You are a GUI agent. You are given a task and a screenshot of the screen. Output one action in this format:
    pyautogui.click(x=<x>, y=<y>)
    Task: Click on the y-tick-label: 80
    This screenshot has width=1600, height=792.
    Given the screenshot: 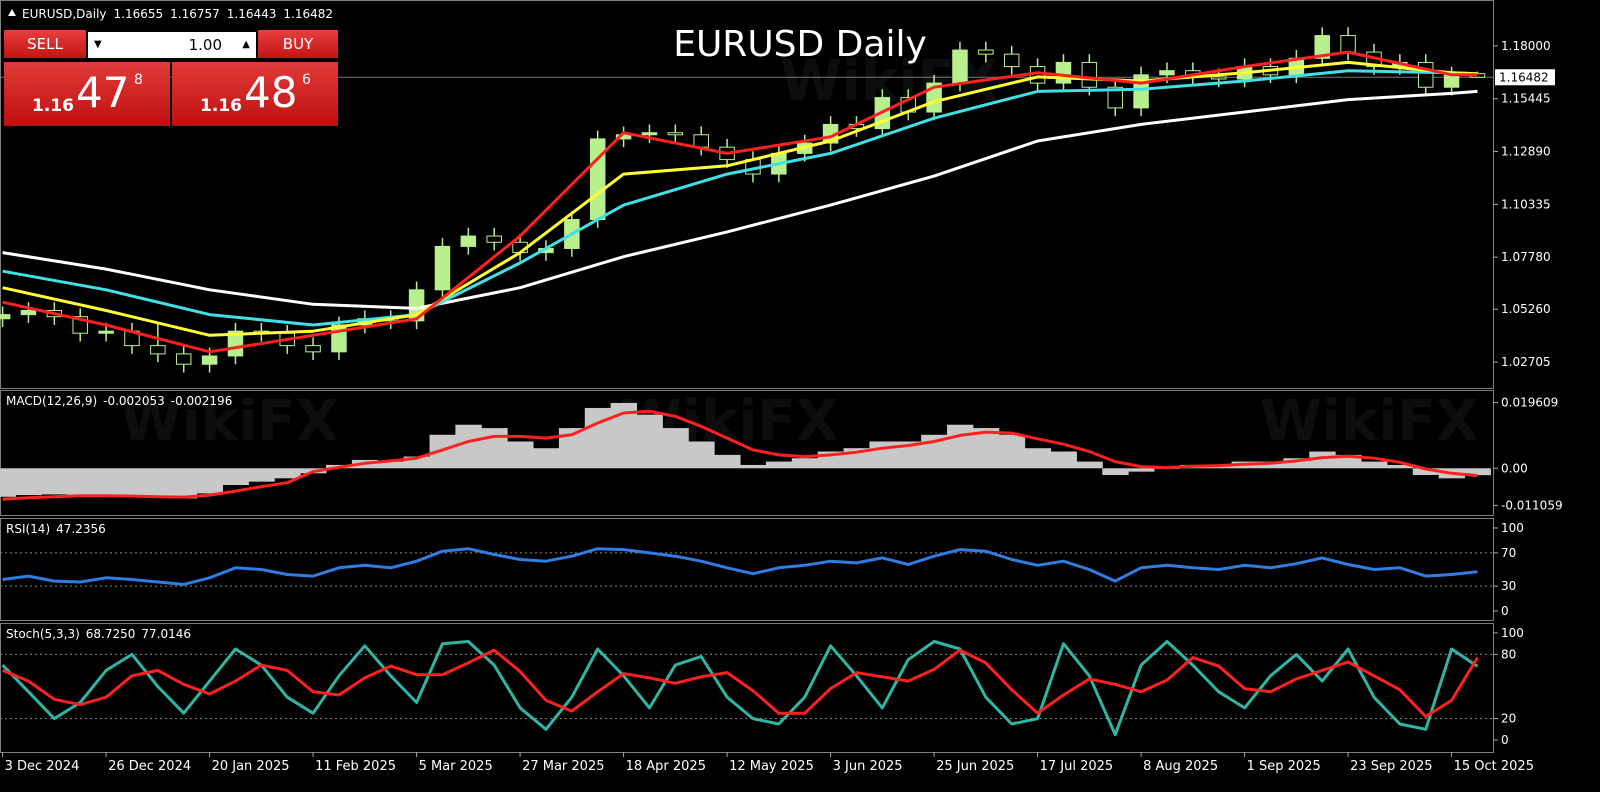 What is the action you would take?
    pyautogui.click(x=1508, y=654)
    